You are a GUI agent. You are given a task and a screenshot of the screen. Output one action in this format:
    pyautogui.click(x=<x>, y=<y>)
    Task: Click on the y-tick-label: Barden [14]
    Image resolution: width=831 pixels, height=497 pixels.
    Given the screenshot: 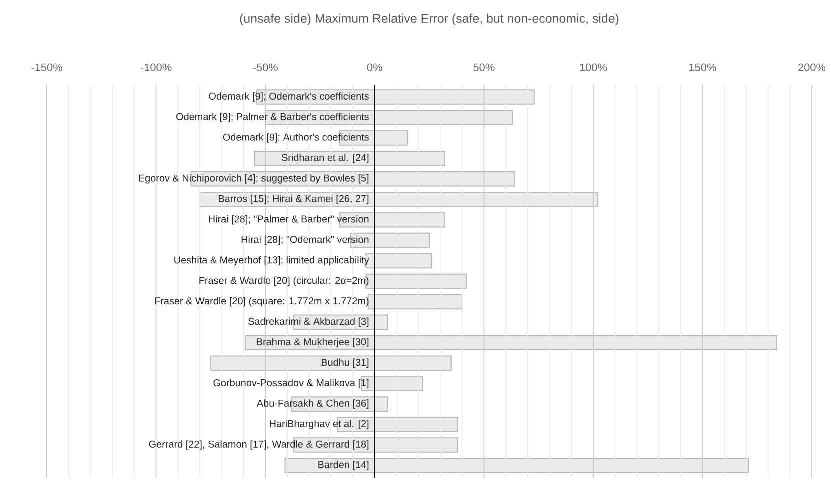 What is the action you would take?
    pyautogui.click(x=343, y=465)
    